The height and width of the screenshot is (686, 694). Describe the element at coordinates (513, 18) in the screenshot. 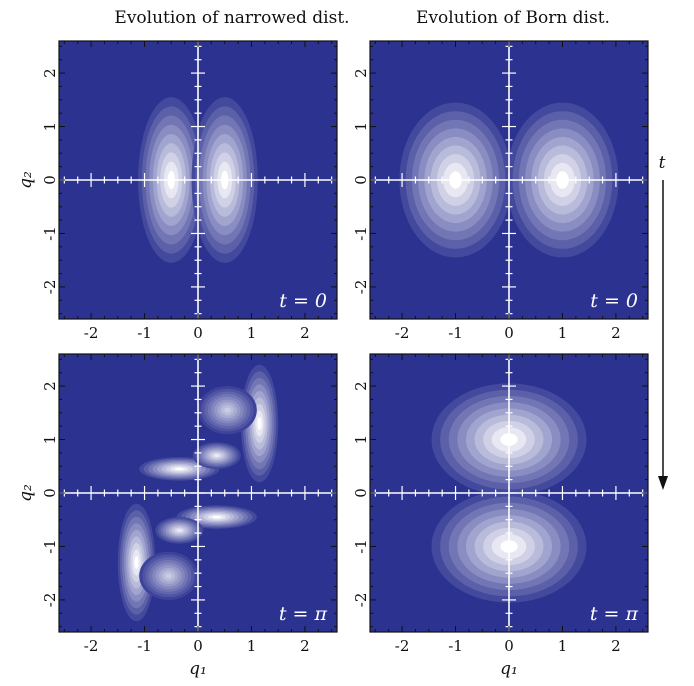

I see `right-column-title: Evolution of Born dist.` at that location.